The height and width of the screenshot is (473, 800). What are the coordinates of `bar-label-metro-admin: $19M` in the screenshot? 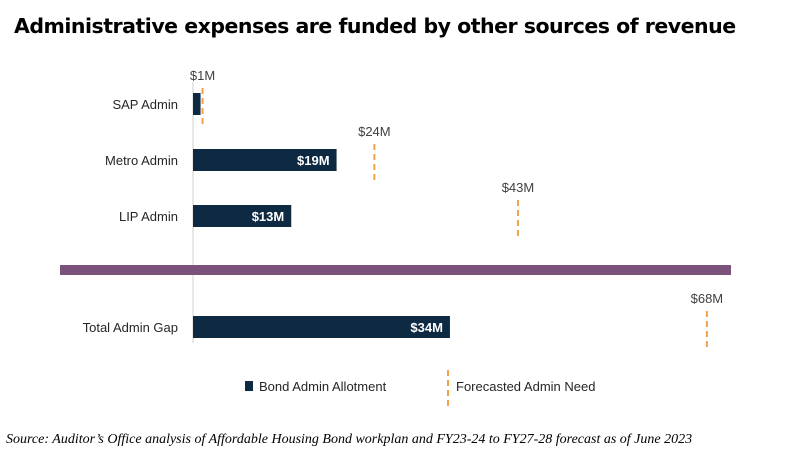 It's located at (313, 160).